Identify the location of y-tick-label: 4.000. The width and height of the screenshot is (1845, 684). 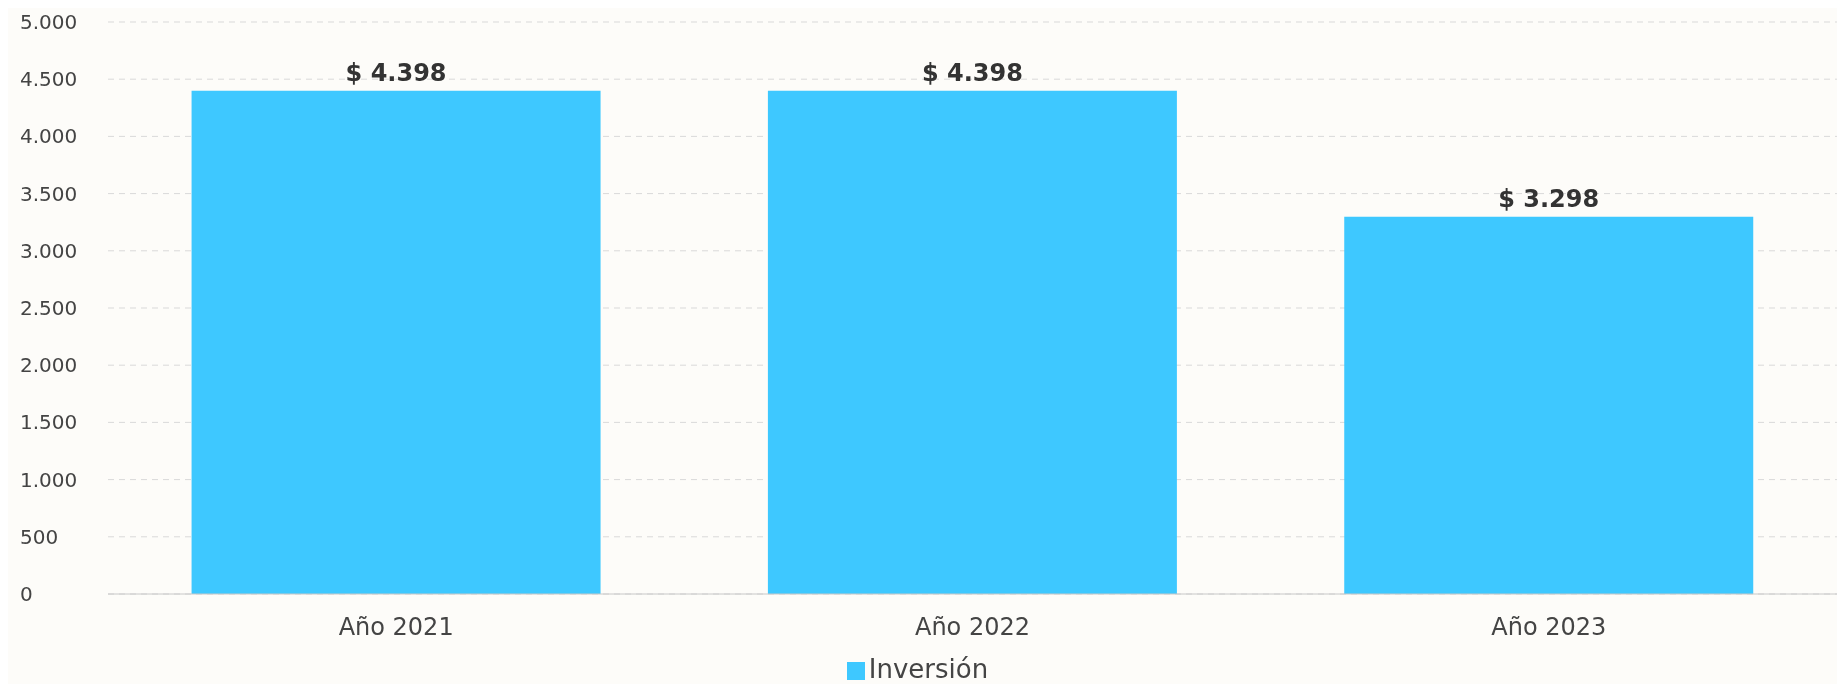
(49, 136).